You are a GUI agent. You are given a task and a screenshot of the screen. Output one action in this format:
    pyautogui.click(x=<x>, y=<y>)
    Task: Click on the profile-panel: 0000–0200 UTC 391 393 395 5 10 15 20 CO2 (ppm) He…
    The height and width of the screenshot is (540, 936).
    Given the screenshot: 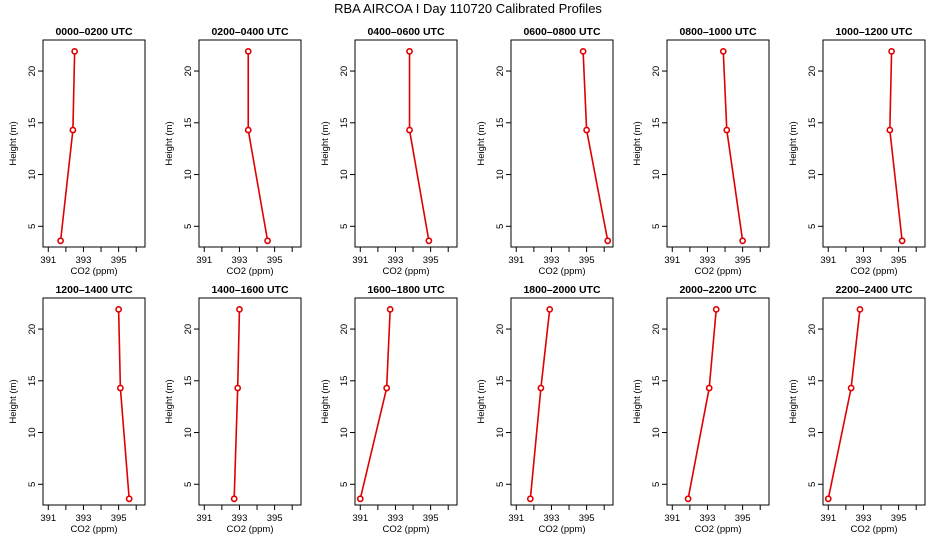 What is the action you would take?
    pyautogui.click(x=77, y=151)
    